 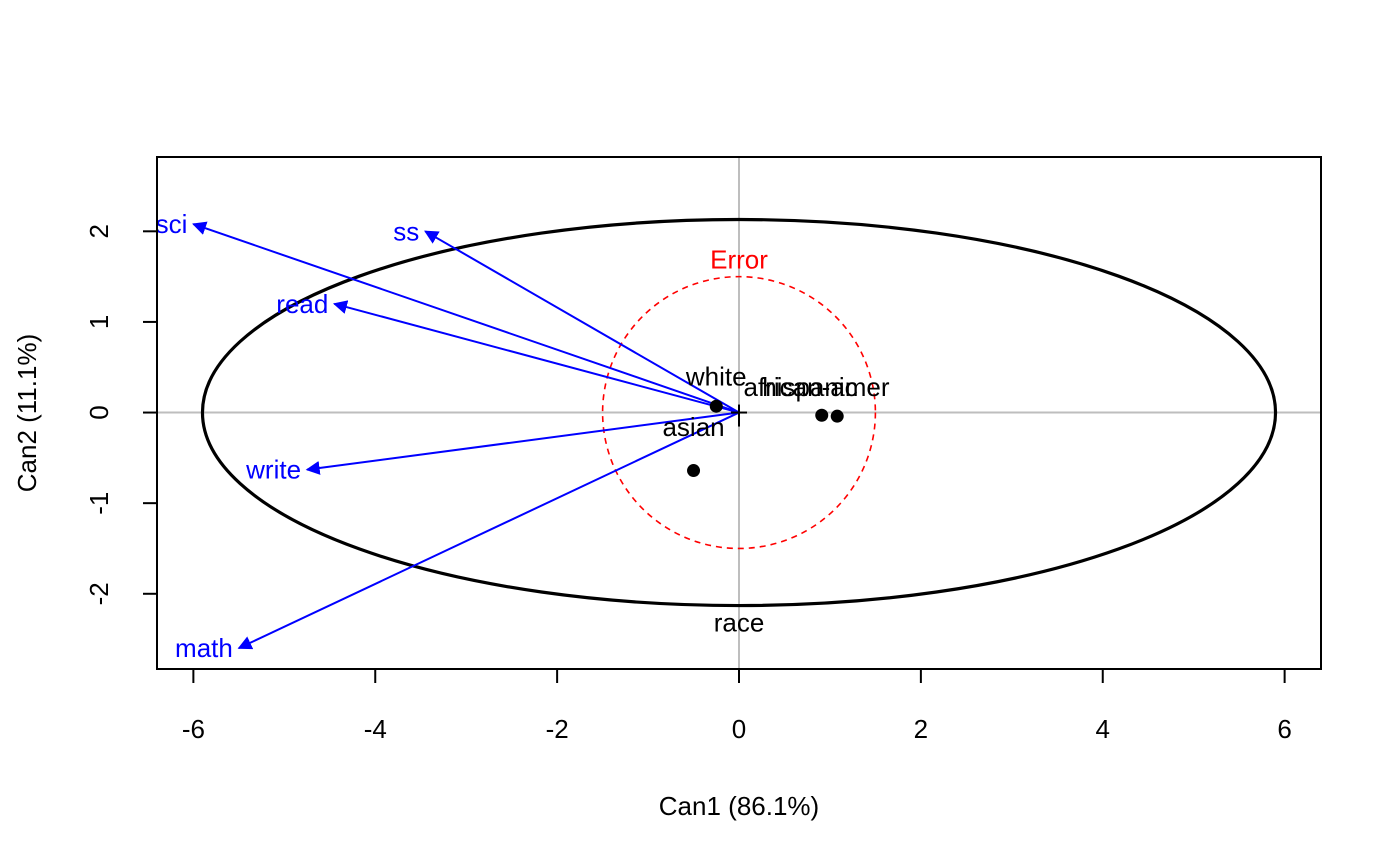 What do you see at coordinates (716, 406) in the screenshot?
I see `white-point` at bounding box center [716, 406].